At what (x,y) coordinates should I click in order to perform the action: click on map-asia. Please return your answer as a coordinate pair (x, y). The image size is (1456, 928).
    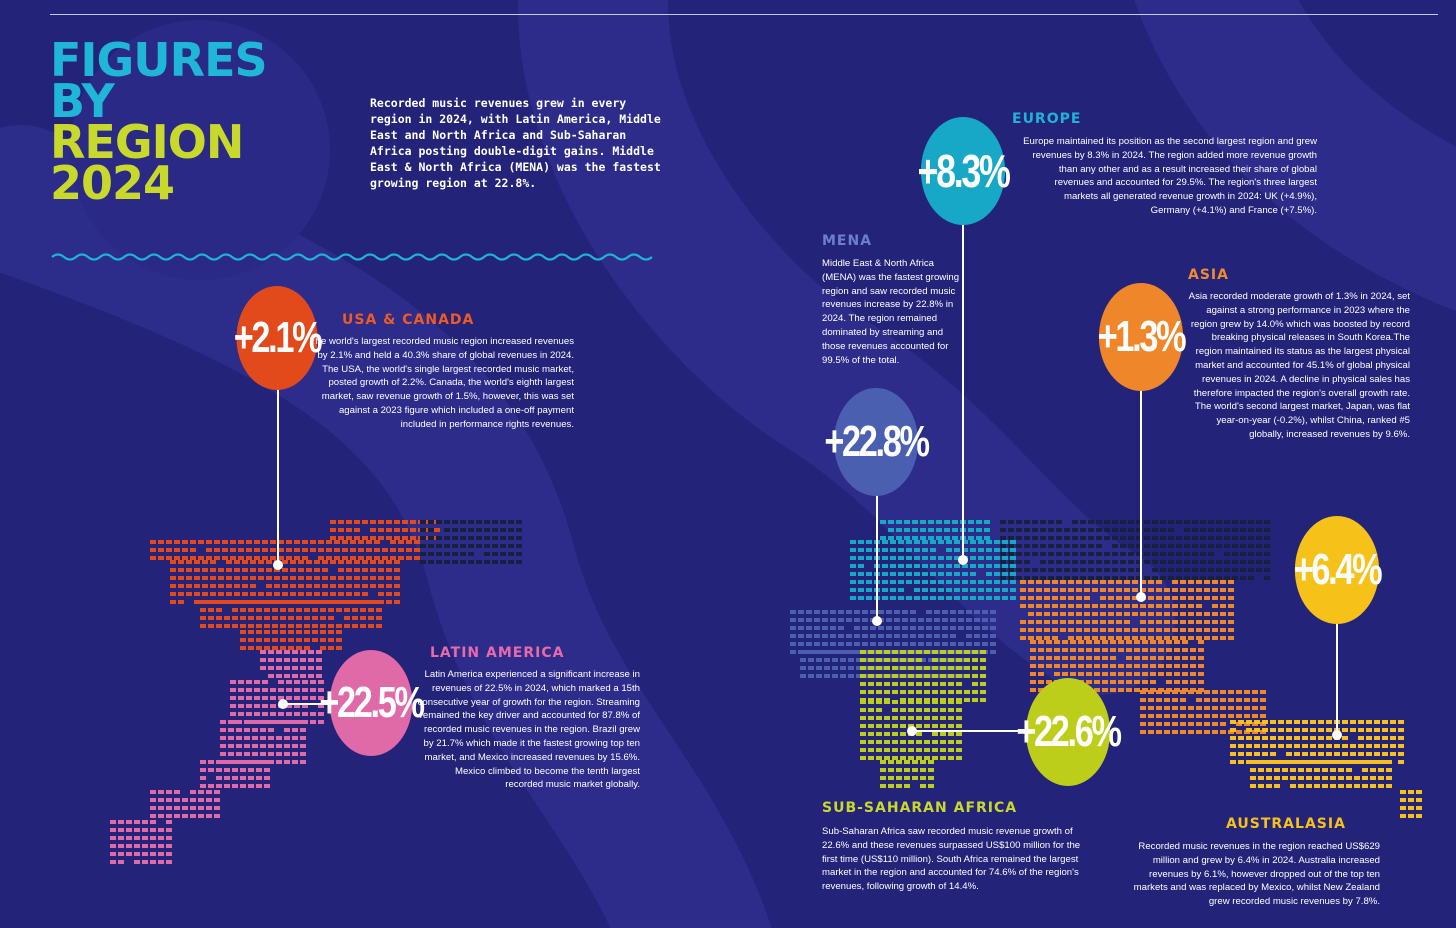
    Looking at the image, I should click on (1143, 657).